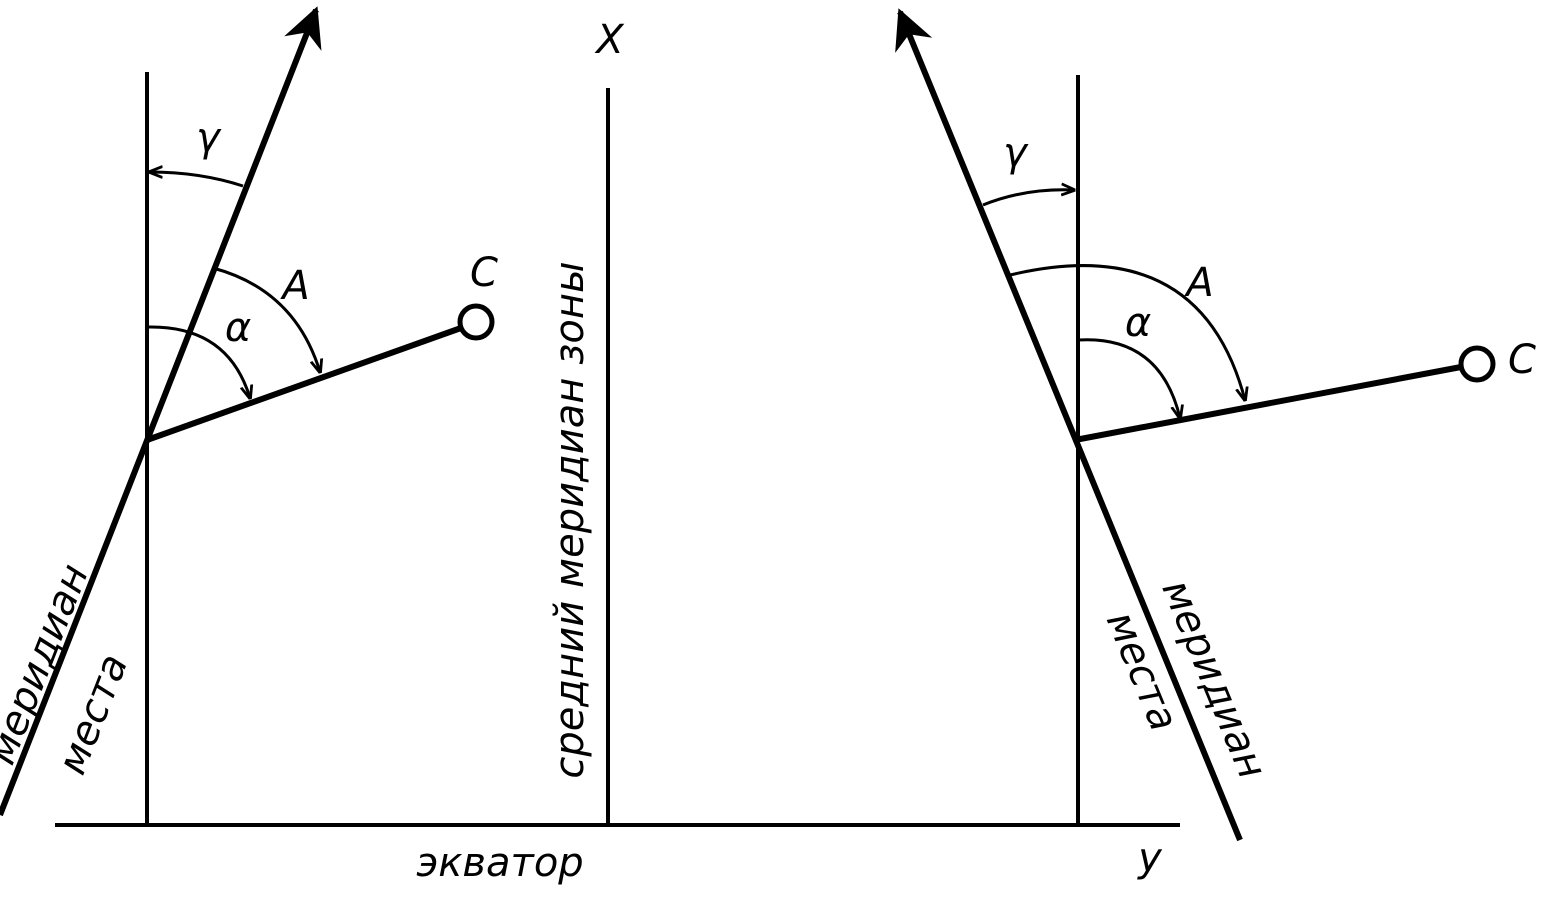  What do you see at coordinates (570, 519) in the screenshot?
I see `central-meridian-label: средний меридиан зоны` at bounding box center [570, 519].